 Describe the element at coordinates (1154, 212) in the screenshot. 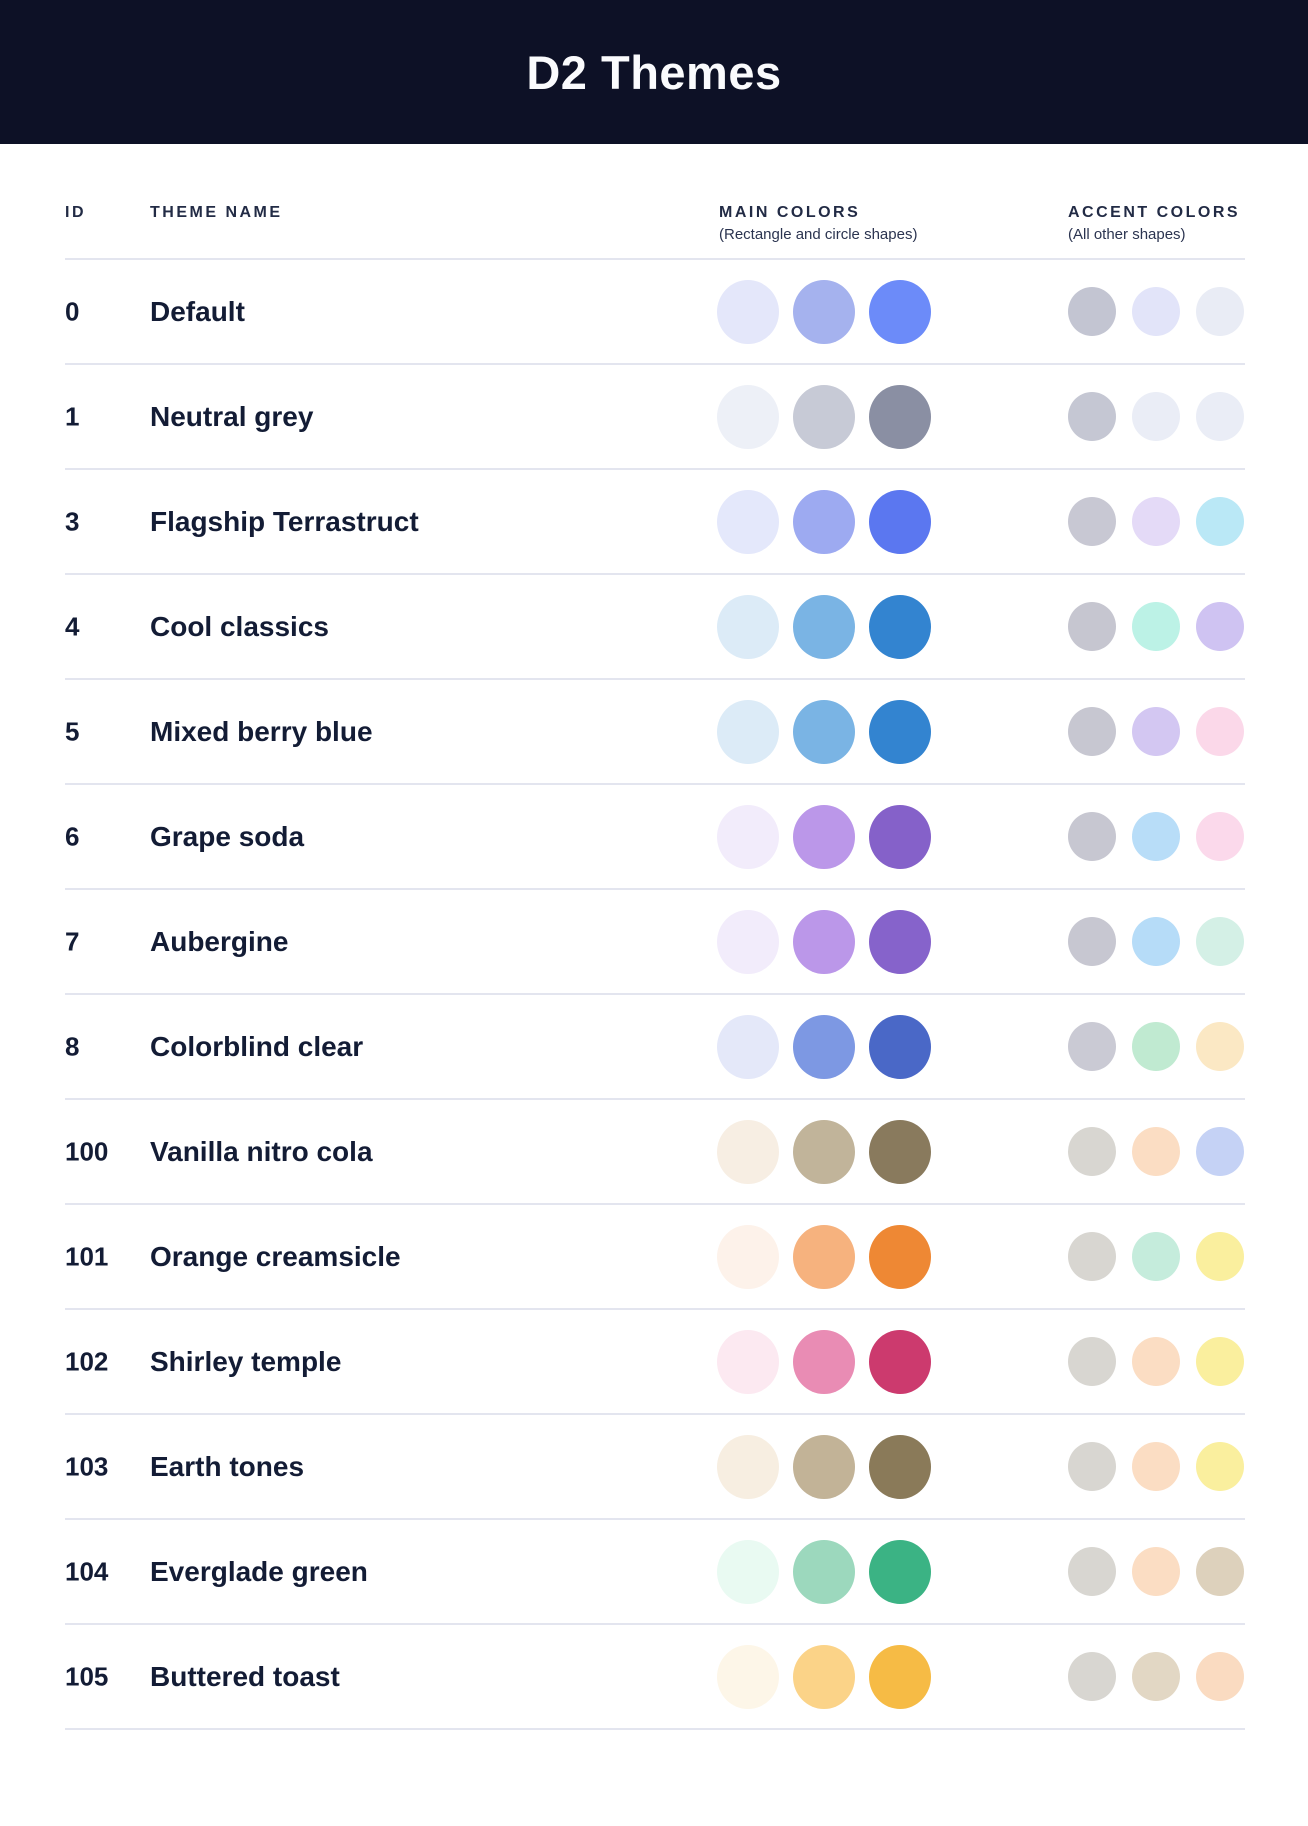

I see `accent-colors-label: ACCENT COLORS` at that location.